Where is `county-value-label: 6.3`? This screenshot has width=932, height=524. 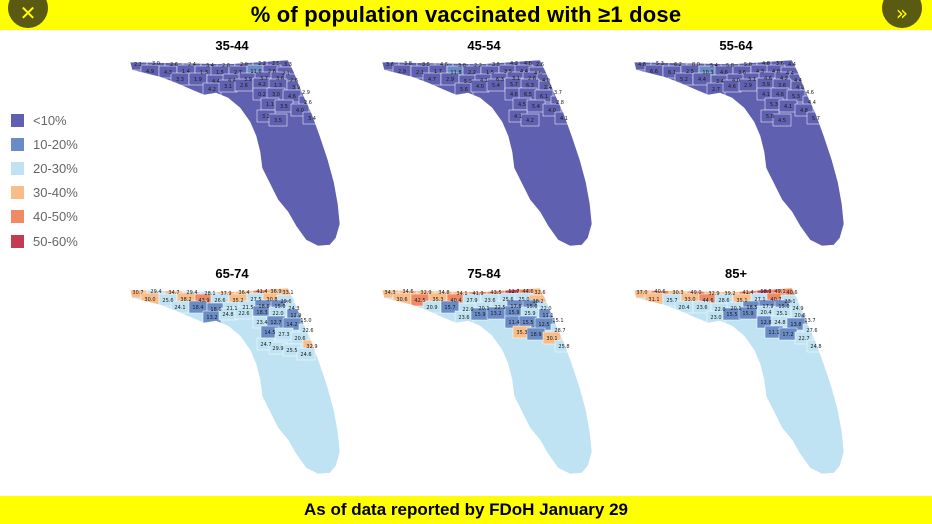
county-value-label: 6.3 is located at coordinates (500, 80).